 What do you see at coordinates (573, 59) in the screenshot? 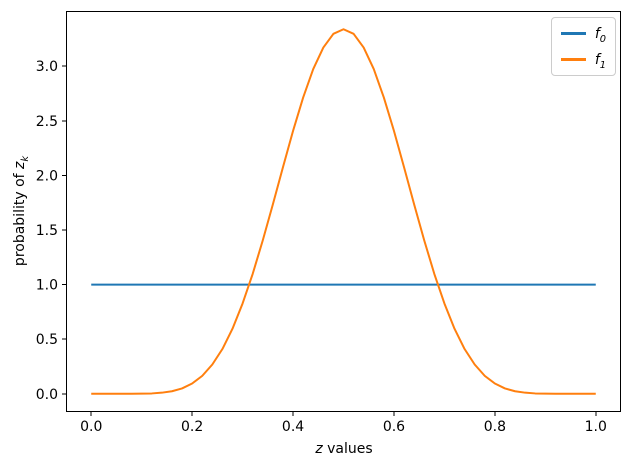
I see `legend-line-swatch-f1` at bounding box center [573, 59].